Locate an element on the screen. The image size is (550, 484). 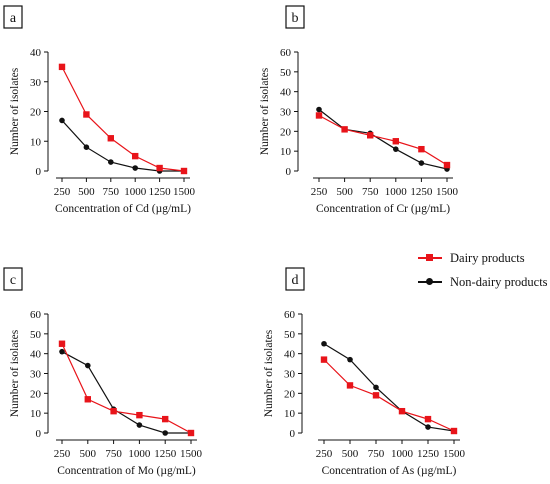
legend-marker-circle is located at coordinates (429, 281).